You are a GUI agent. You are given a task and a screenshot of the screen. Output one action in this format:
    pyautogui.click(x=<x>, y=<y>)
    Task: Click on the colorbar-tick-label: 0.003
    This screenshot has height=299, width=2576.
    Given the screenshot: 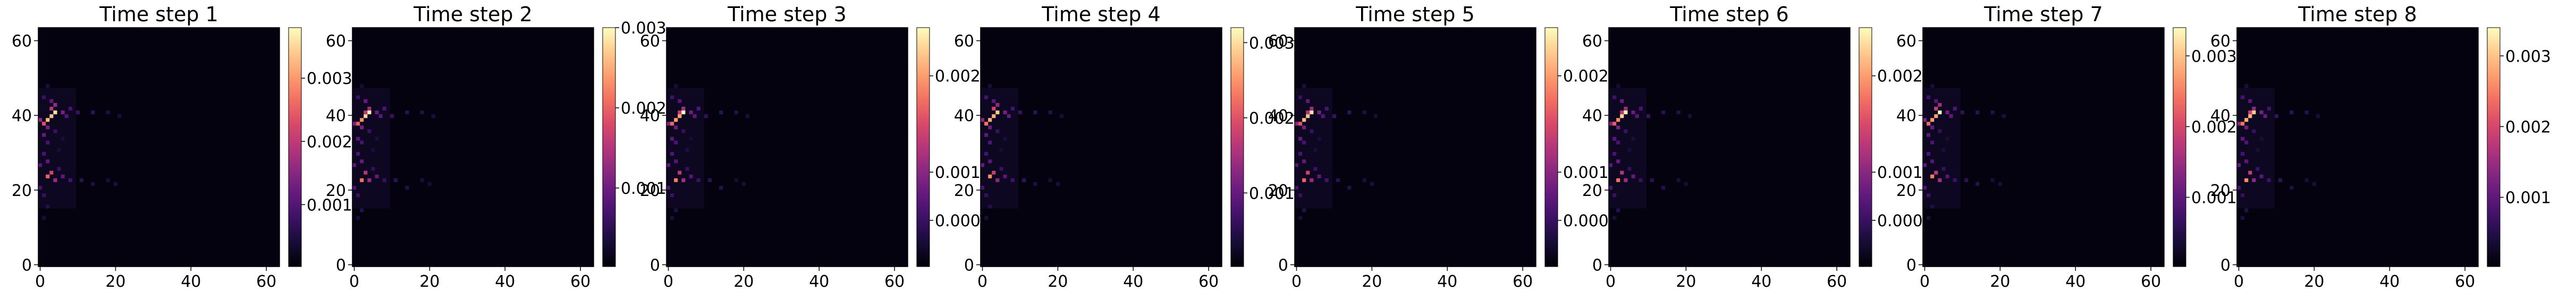 What is the action you would take?
    pyautogui.click(x=330, y=79)
    